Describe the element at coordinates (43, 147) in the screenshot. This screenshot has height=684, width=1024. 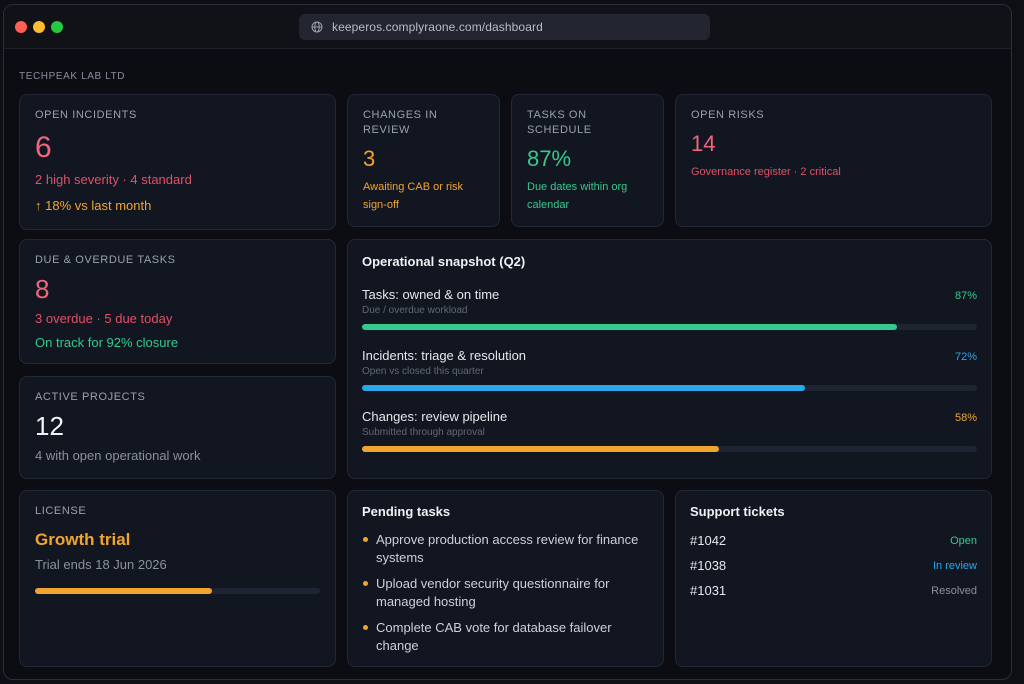
I see `open-incidents-value: 6` at that location.